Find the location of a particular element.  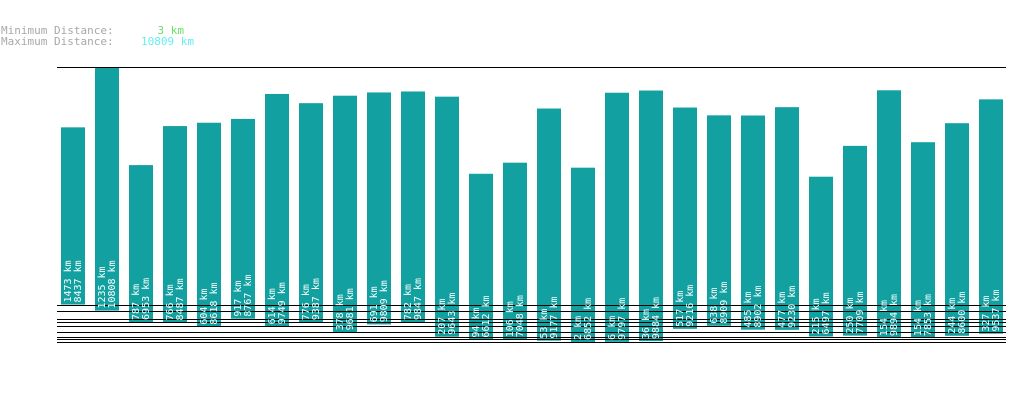

bar-label-group-4: 766 km 8487 km is located at coordinates (175, 299).